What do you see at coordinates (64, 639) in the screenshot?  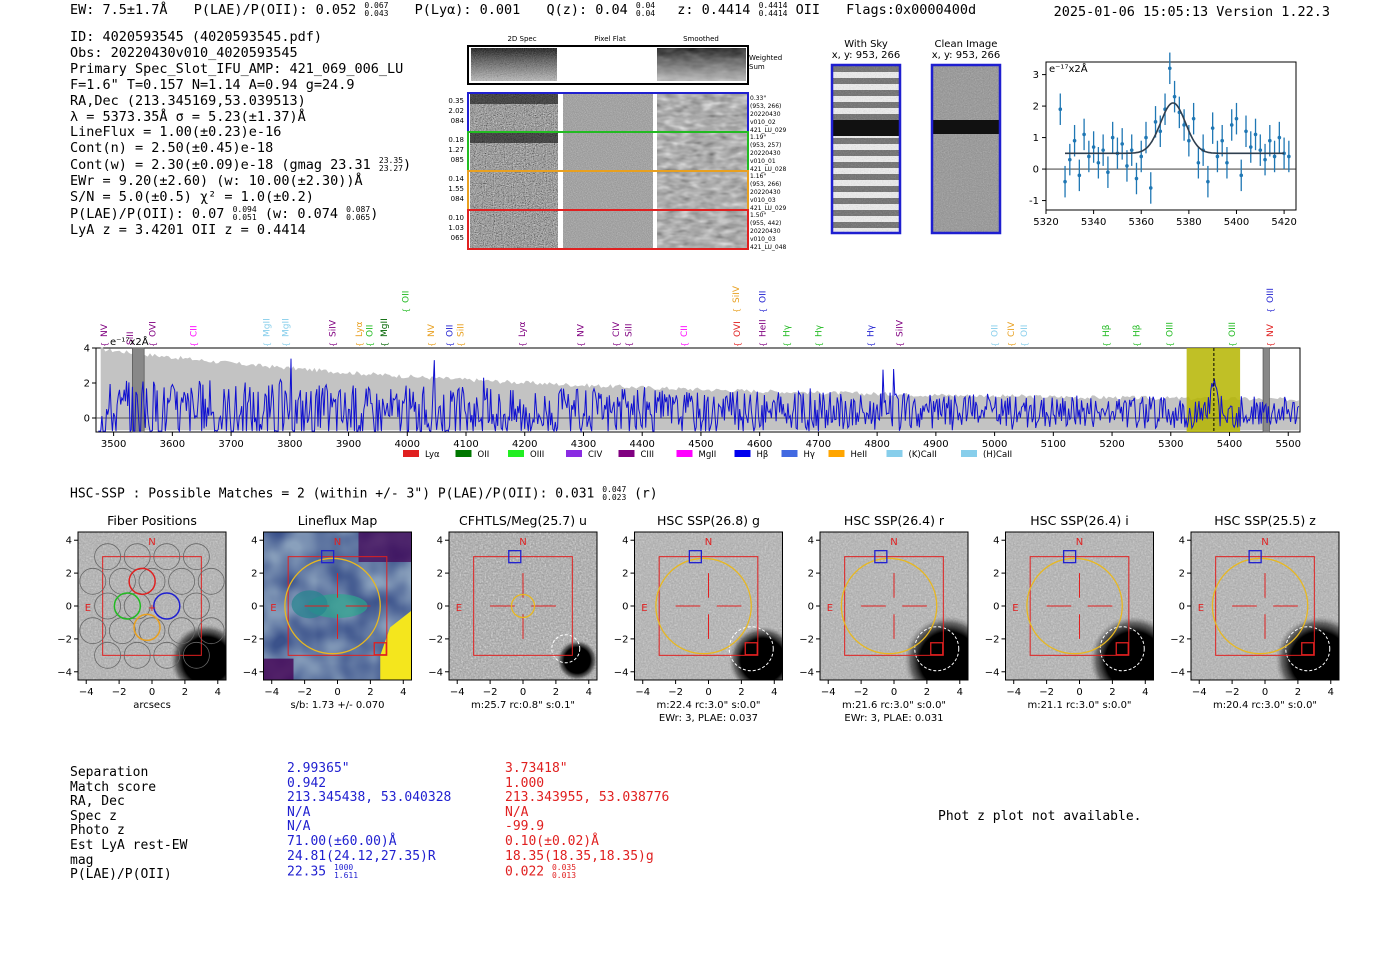 I see `cutout-ytick-label: −2` at bounding box center [64, 639].